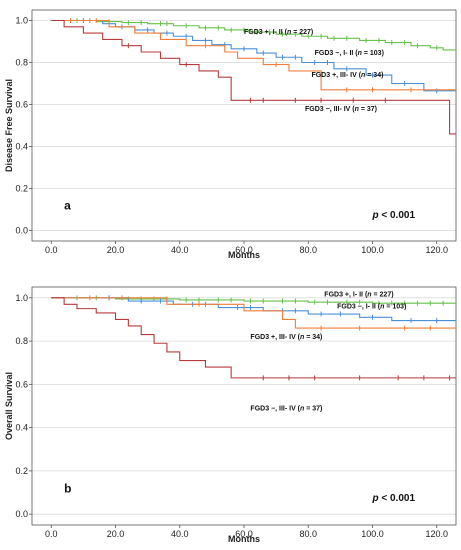  I want to click on panel-letter: b, so click(67, 489).